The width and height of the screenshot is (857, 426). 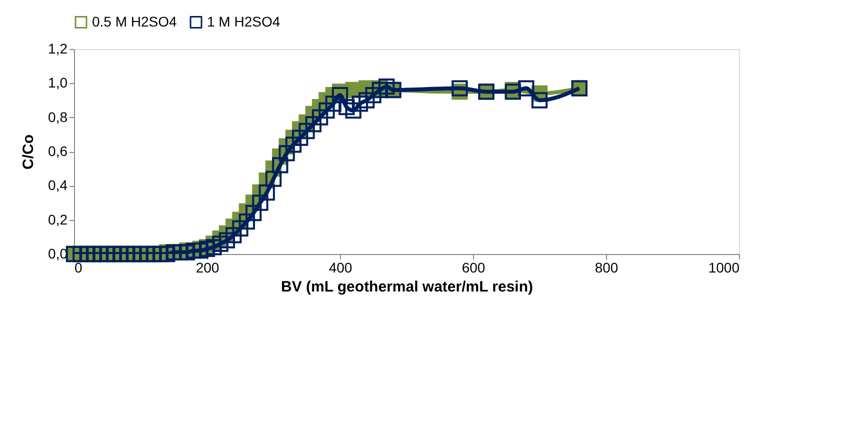 What do you see at coordinates (78, 268) in the screenshot?
I see `x-tick-label: 0` at bounding box center [78, 268].